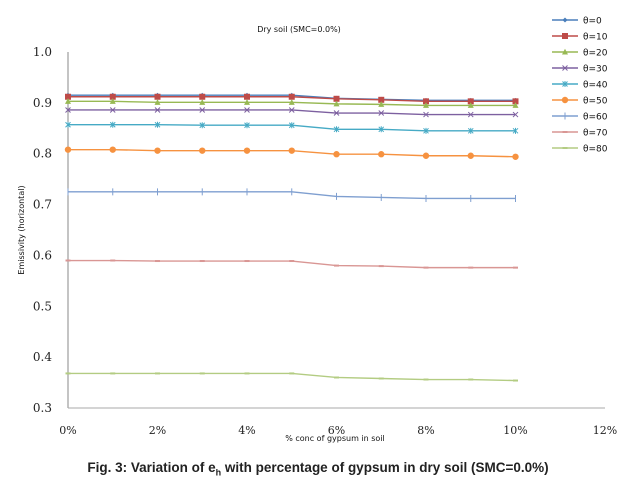 The width and height of the screenshot is (636, 499). I want to click on x-tick-label: 0%, so click(67, 430).